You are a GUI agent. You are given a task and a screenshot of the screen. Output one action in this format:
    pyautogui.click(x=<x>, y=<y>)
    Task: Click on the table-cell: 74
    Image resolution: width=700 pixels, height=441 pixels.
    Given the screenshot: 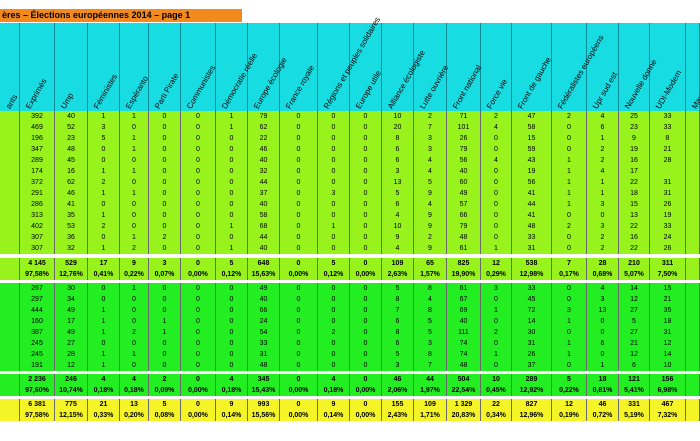 What is the action you would take?
    pyautogui.click(x=464, y=343)
    